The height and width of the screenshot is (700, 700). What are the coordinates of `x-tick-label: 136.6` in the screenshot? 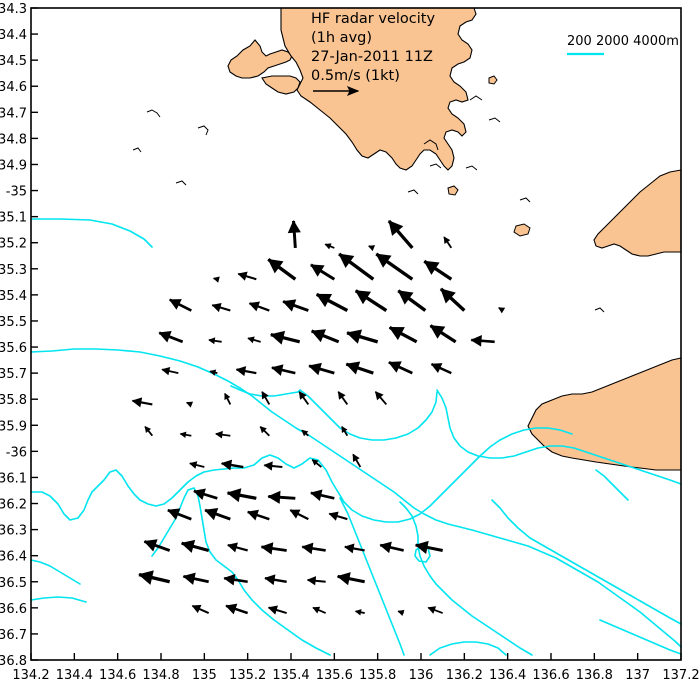 It's located at (550, 675).